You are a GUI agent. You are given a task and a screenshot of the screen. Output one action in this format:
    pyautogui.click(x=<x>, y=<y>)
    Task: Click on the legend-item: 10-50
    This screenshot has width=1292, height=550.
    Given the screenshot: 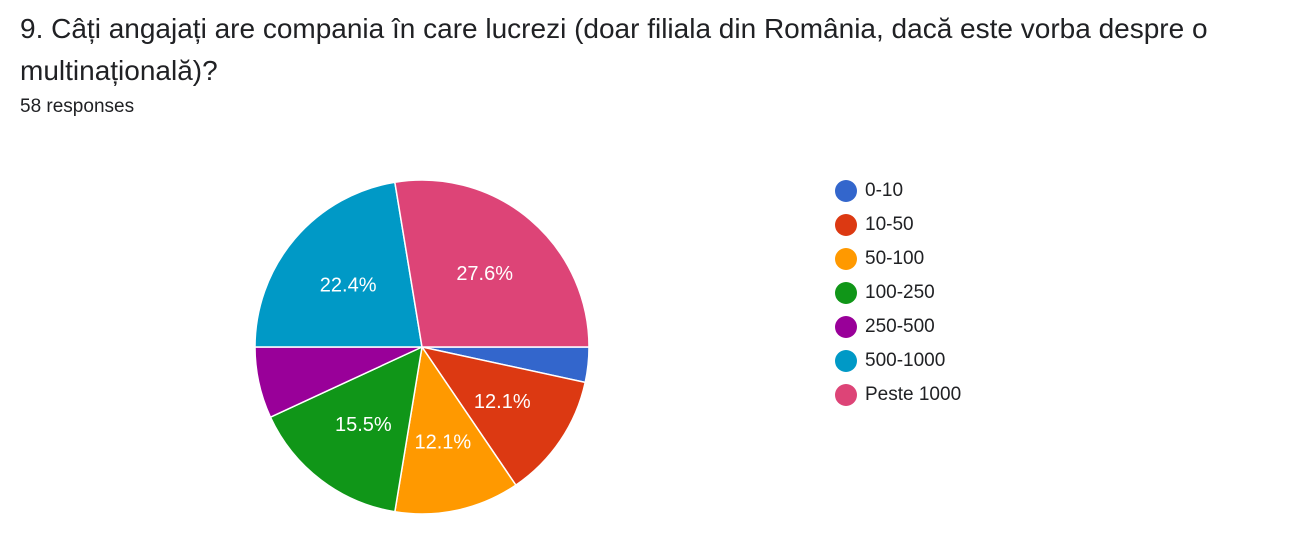 What is the action you would take?
    pyautogui.click(x=898, y=225)
    